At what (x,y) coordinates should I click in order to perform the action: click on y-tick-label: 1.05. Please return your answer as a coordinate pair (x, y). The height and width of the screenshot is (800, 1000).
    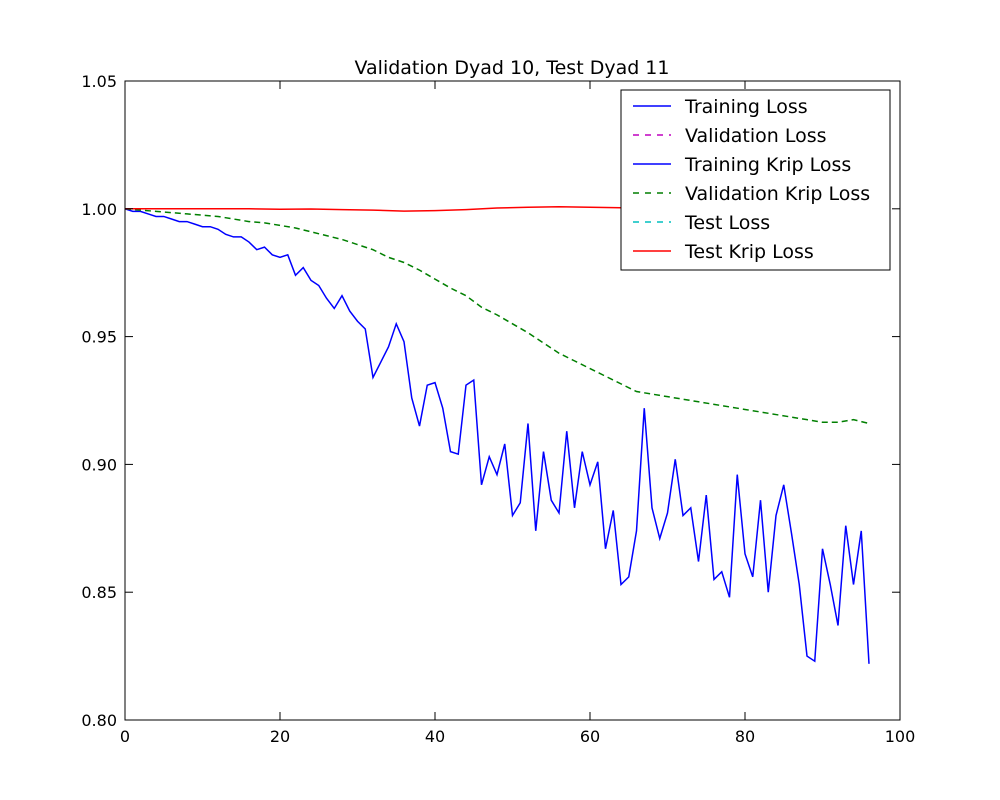
    Looking at the image, I should click on (99, 81).